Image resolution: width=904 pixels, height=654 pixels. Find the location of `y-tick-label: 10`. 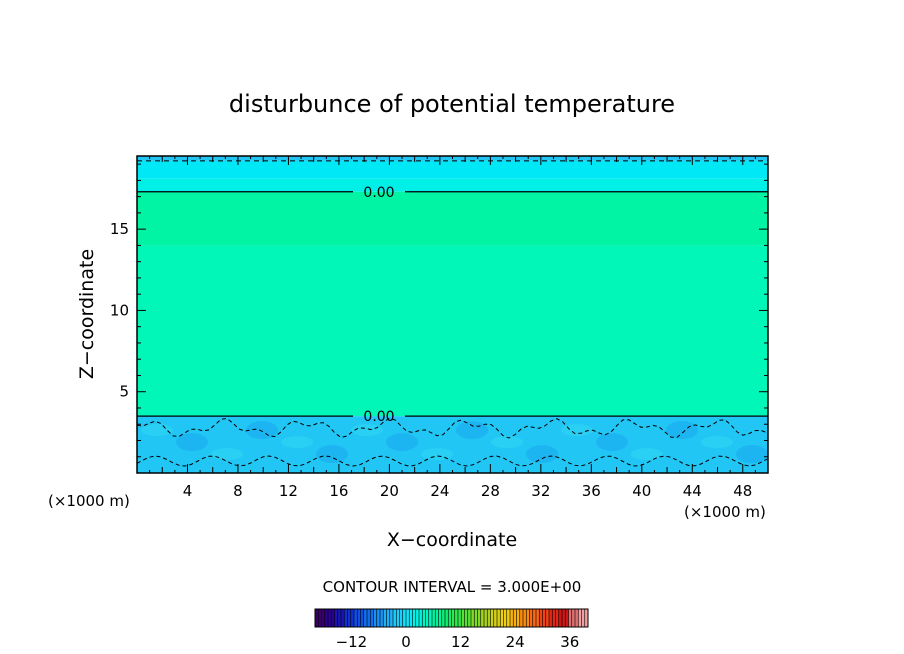

y-tick-label: 10 is located at coordinates (119, 310).